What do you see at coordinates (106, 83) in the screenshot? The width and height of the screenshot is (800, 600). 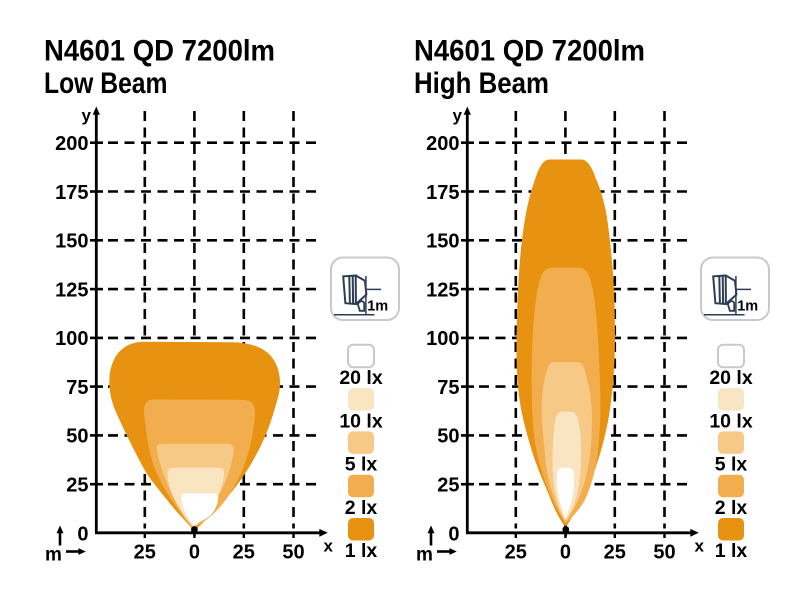 I see `svg-text: Low Beam` at bounding box center [106, 83].